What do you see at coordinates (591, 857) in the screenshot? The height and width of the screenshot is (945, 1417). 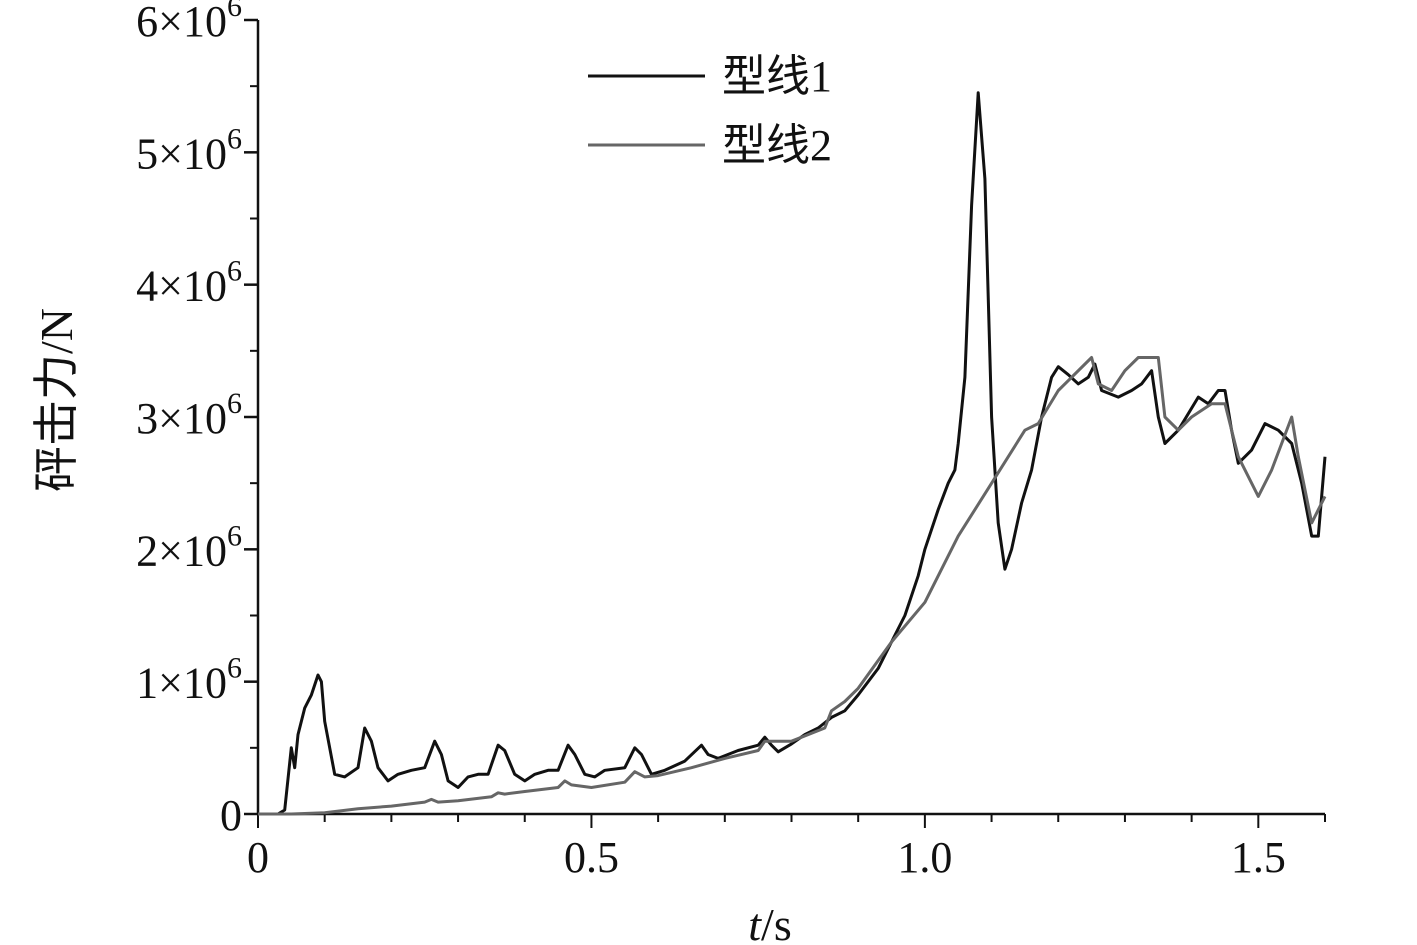 I see `x-tick-label: 0.5` at bounding box center [591, 857].